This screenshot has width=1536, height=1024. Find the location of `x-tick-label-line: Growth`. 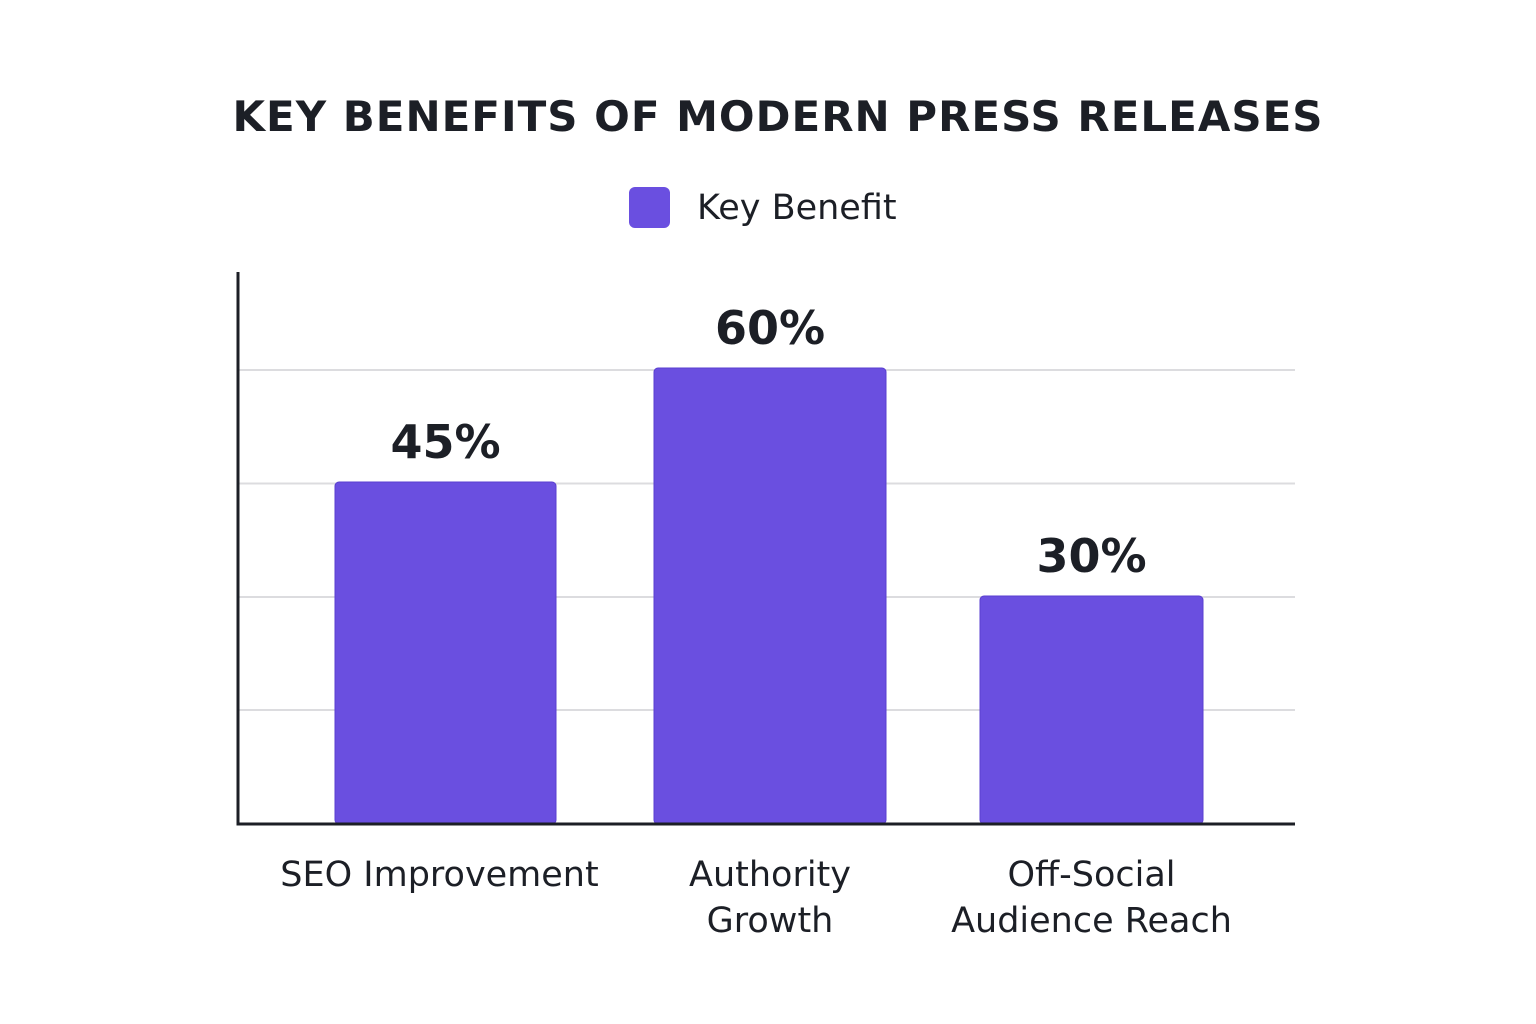

x-tick-label-line: Growth is located at coordinates (770, 921).